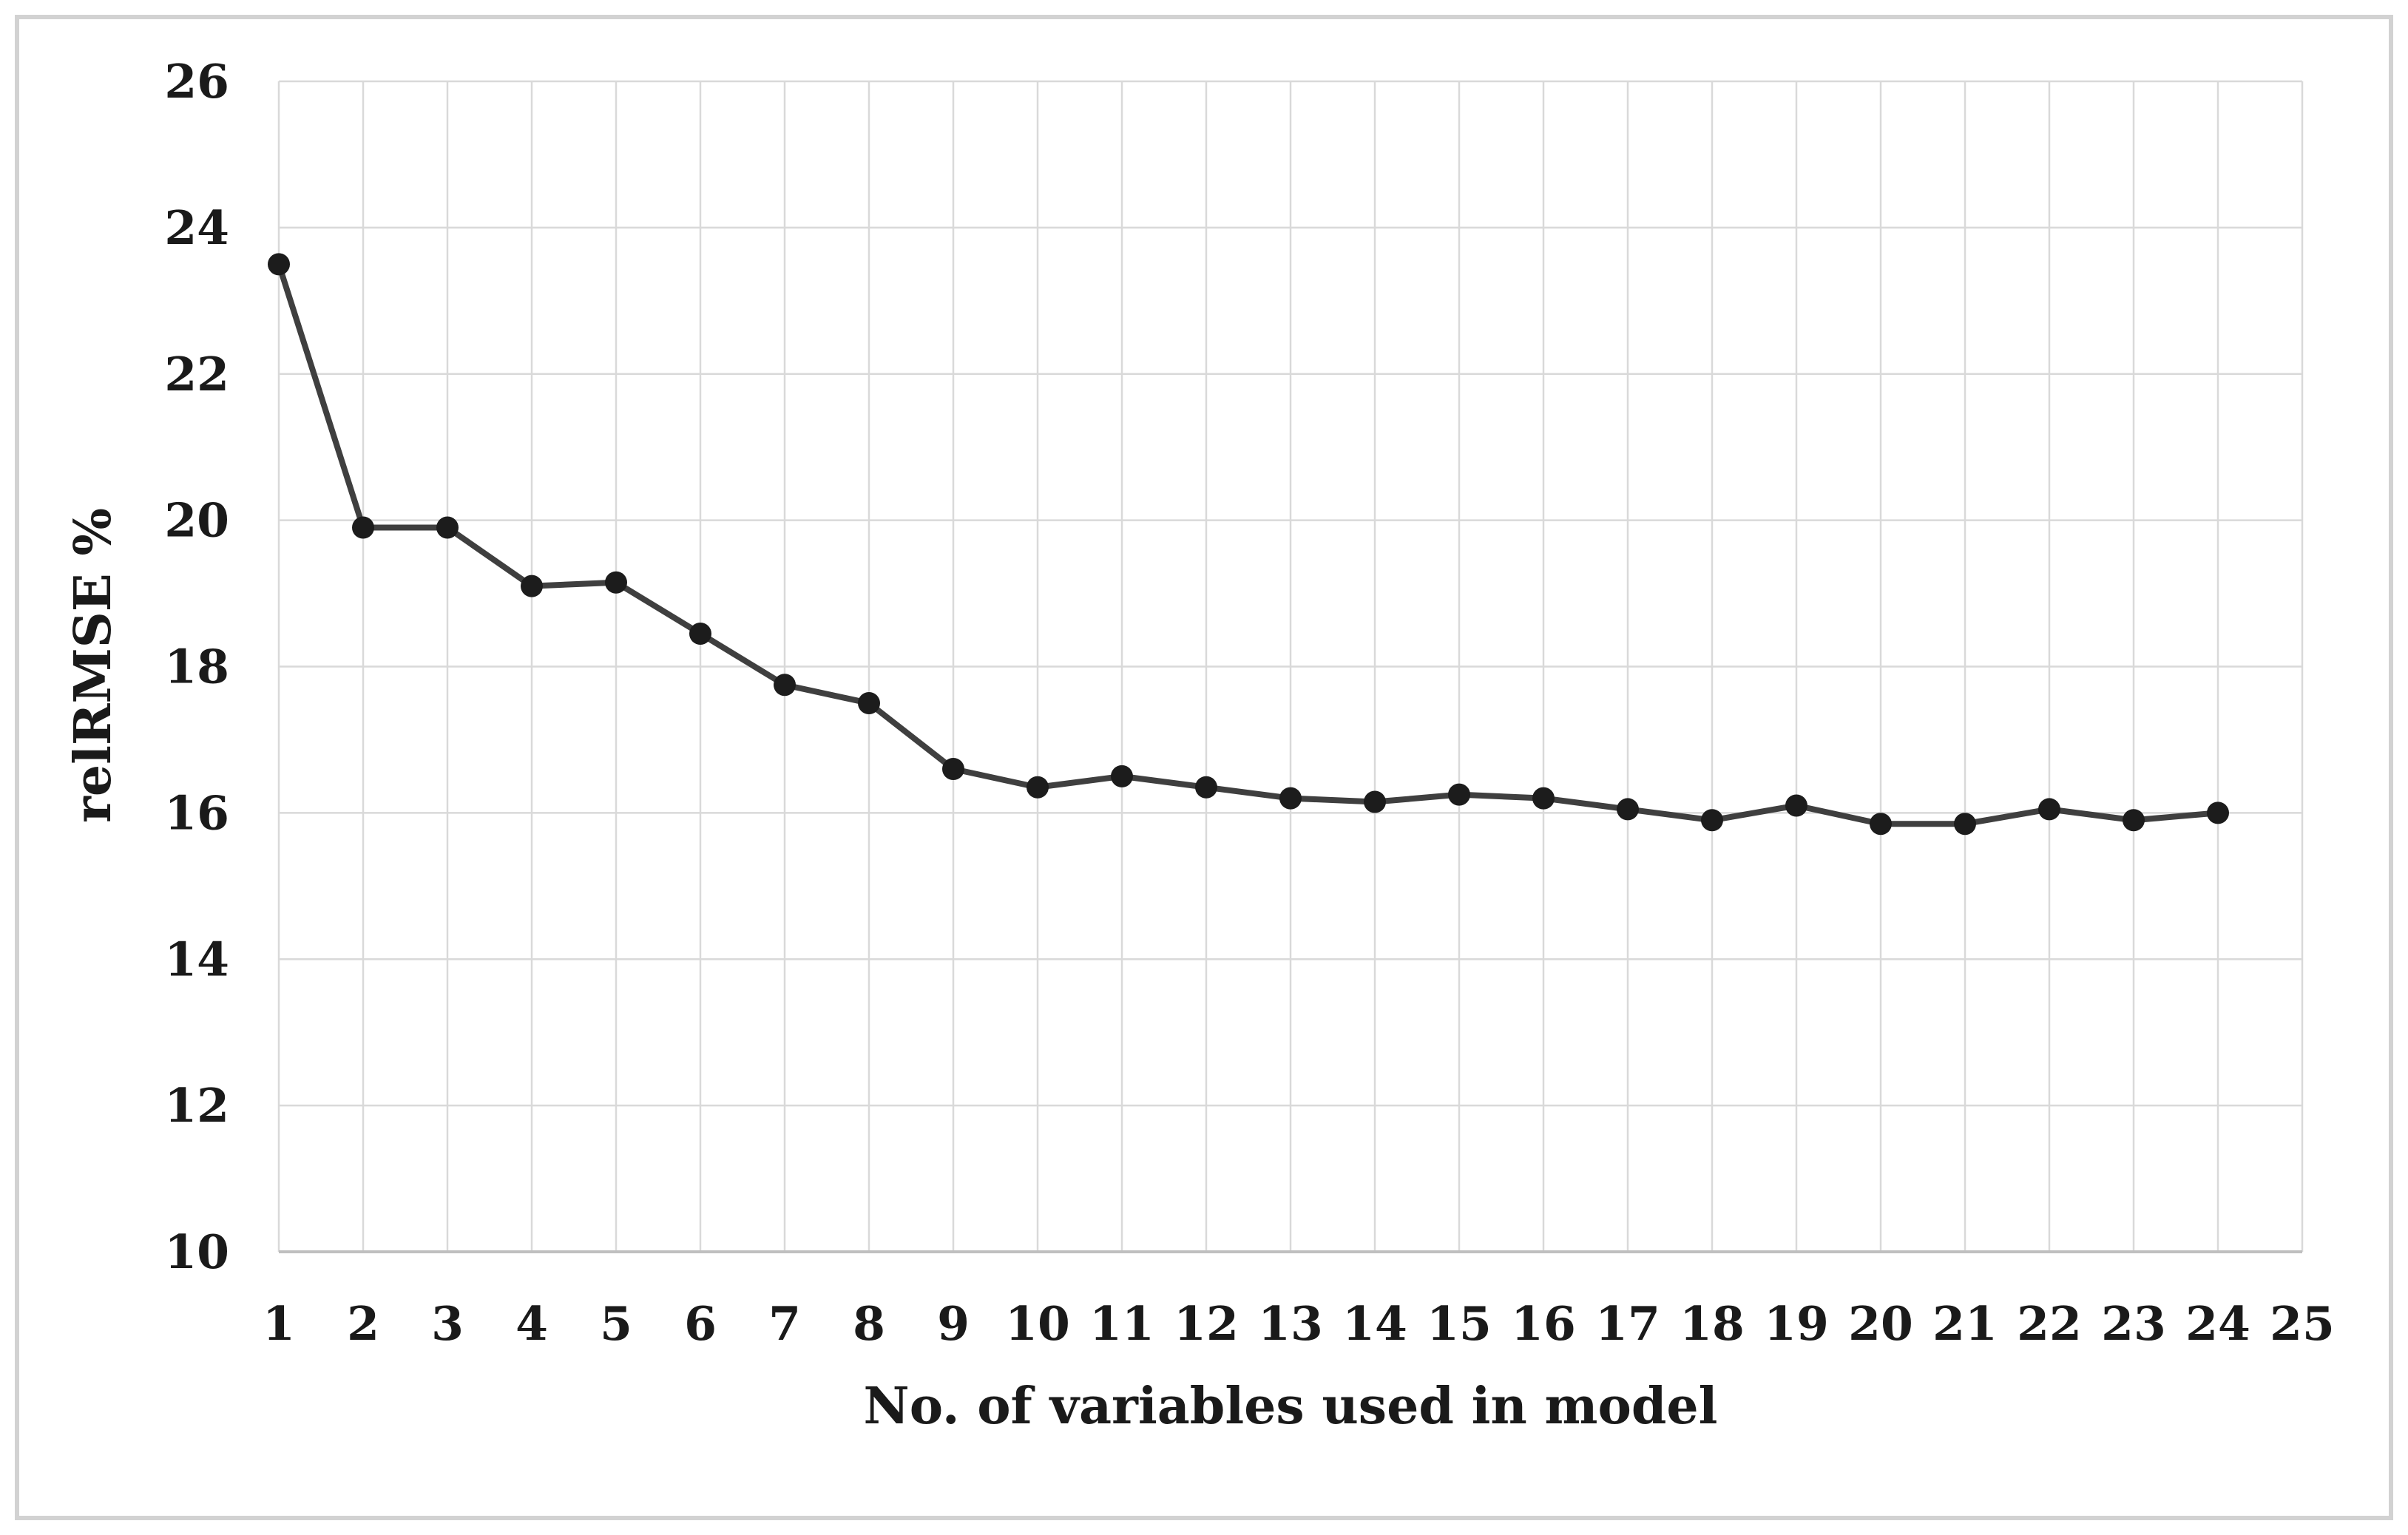 This screenshot has width=2408, height=1535. Describe the element at coordinates (1374, 1323) in the screenshot. I see `x-tick-label: 14` at that location.